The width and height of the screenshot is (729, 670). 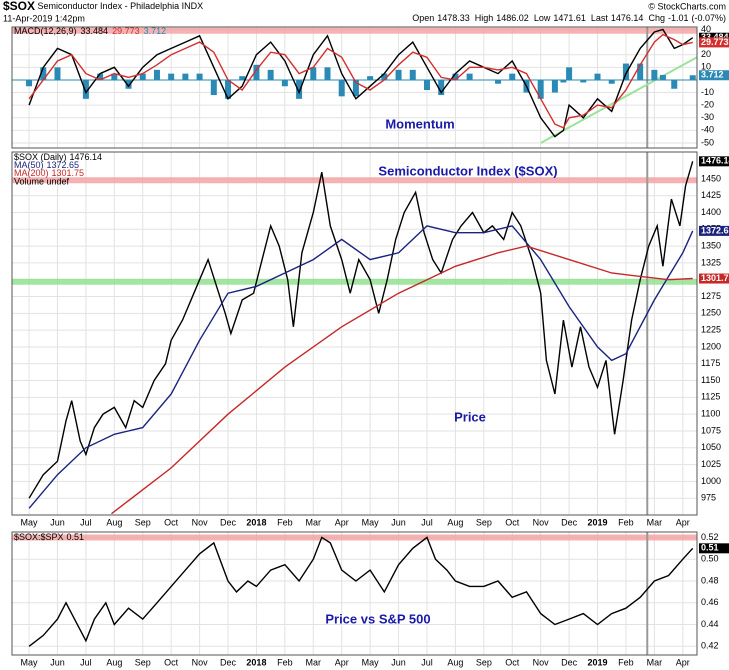 What do you see at coordinates (228, 522) in the screenshot?
I see `x-tick-label: Dec` at bounding box center [228, 522].